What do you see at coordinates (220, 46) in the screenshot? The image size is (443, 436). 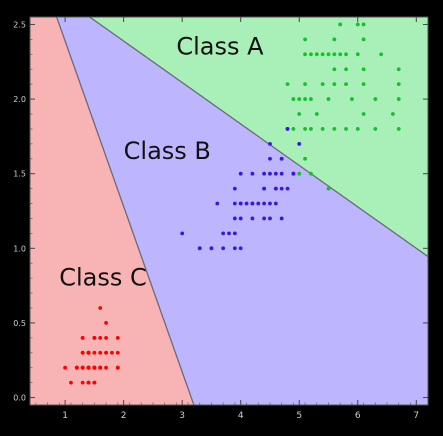 I see `region-label: Class A` at bounding box center [220, 46].